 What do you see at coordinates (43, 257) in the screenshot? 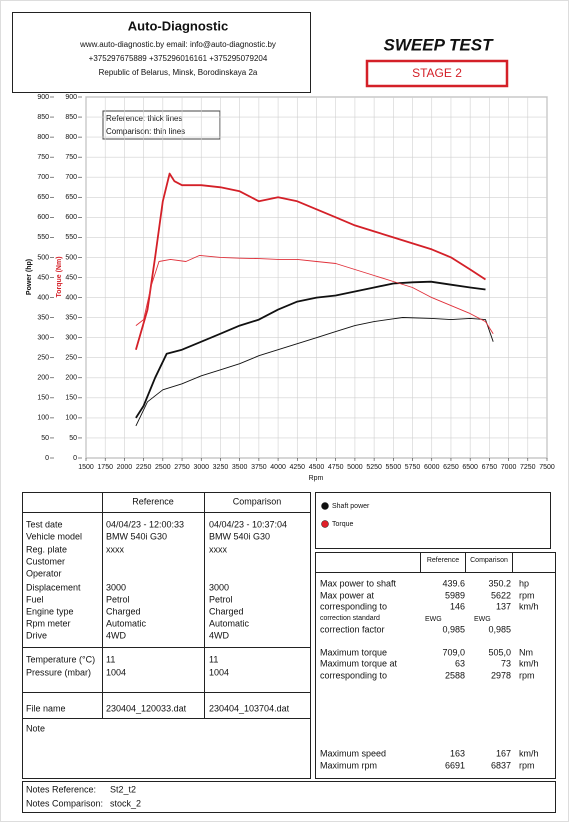
I see `y-tick-label: 500` at bounding box center [43, 257].